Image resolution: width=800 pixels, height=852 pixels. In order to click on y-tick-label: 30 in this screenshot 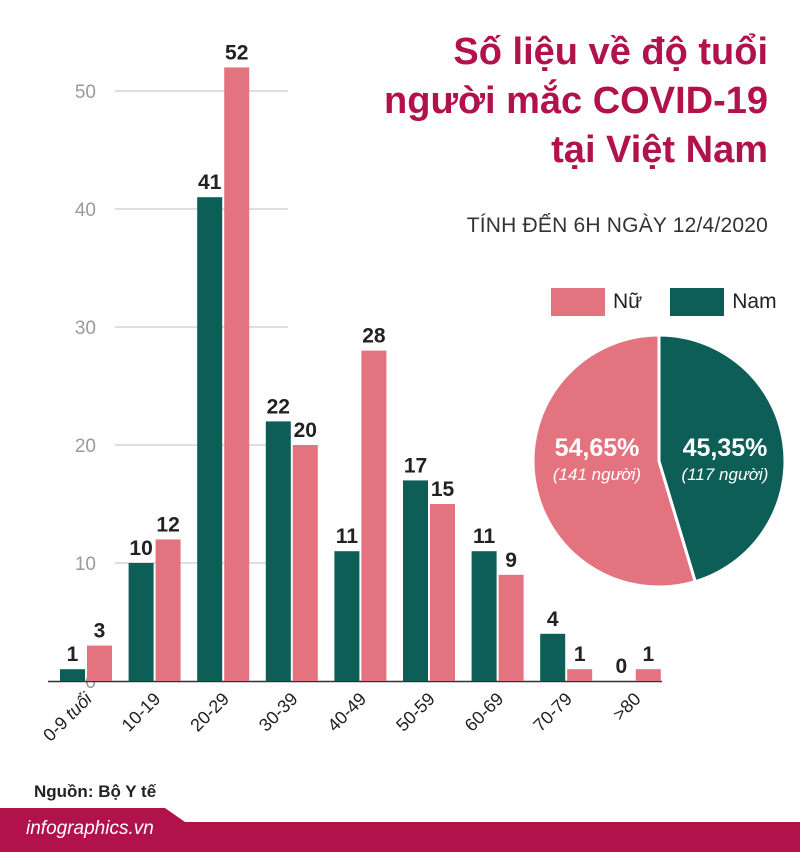, I will do `click(85, 328)`.